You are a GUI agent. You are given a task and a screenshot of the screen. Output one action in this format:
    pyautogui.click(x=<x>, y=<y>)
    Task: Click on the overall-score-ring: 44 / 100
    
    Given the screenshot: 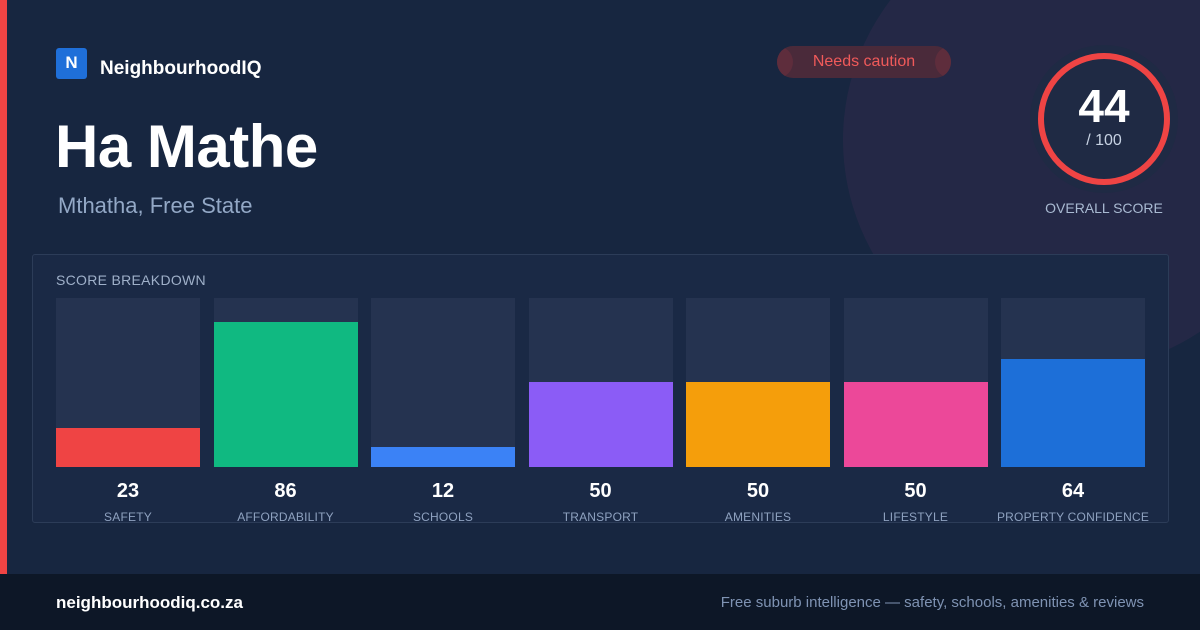 What is the action you would take?
    pyautogui.click(x=1104, y=119)
    